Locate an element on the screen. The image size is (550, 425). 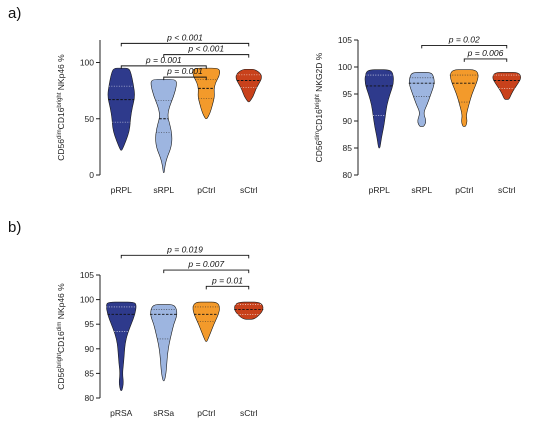
violin-prsa is located at coordinates (121, 346).